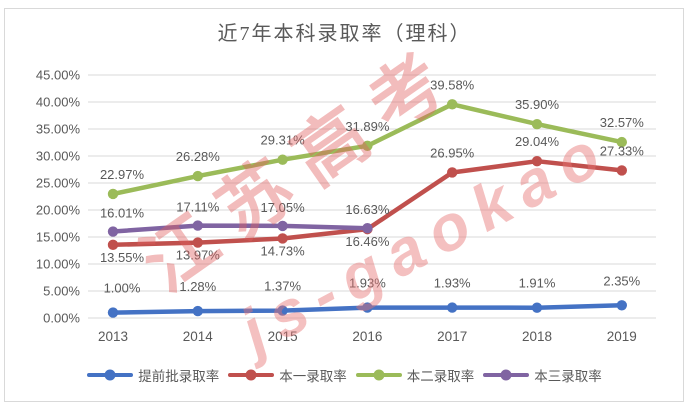 The height and width of the screenshot is (410, 689). I want to click on data-label: 26.95%, so click(452, 152).